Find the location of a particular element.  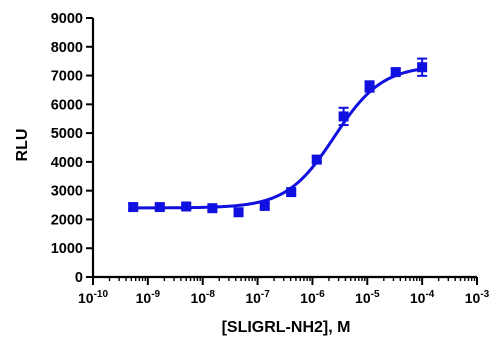

y-tick-label: 9000 is located at coordinates (67, 19).